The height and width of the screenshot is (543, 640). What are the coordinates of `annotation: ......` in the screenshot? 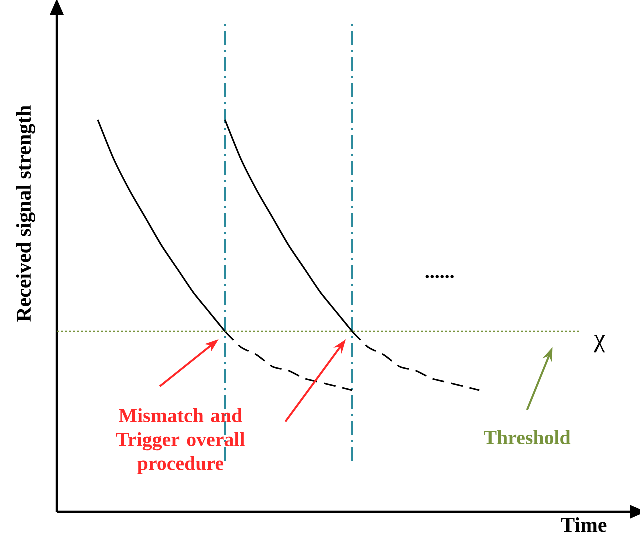 It's located at (440, 276).